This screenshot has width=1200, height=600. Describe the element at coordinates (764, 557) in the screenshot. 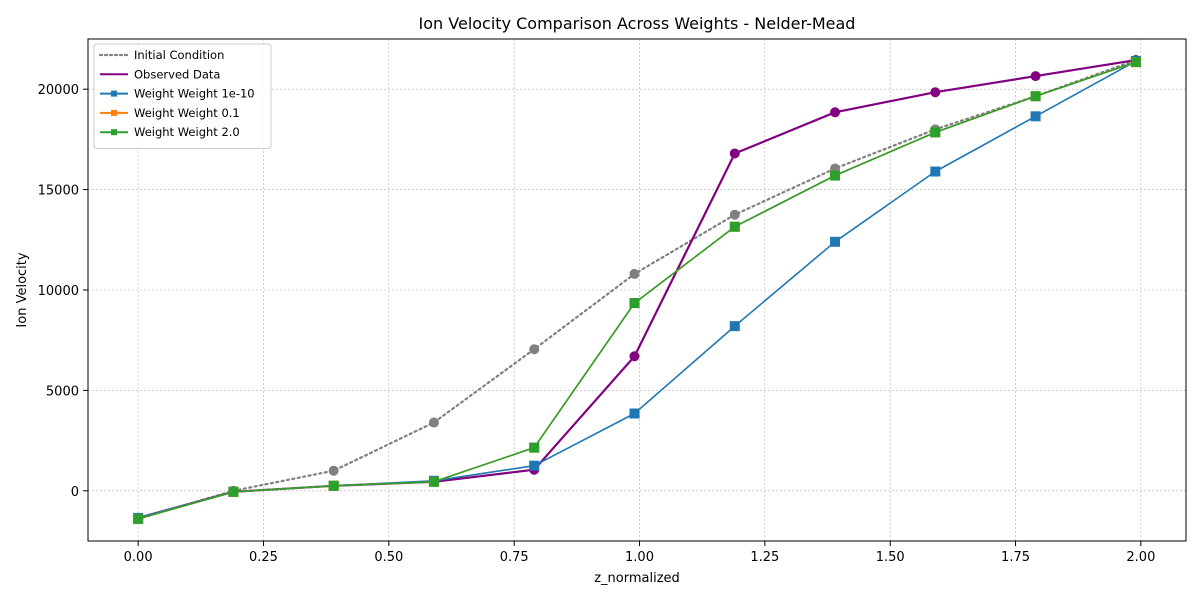

I see `x-tick-label: 1.25` at that location.